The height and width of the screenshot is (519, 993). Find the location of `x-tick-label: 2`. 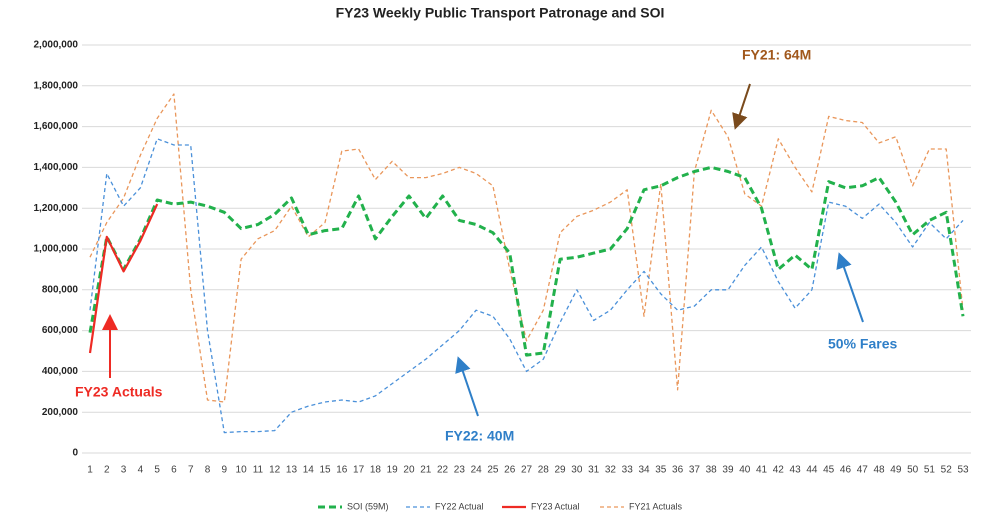

x-tick-label: 2 is located at coordinates (107, 470).